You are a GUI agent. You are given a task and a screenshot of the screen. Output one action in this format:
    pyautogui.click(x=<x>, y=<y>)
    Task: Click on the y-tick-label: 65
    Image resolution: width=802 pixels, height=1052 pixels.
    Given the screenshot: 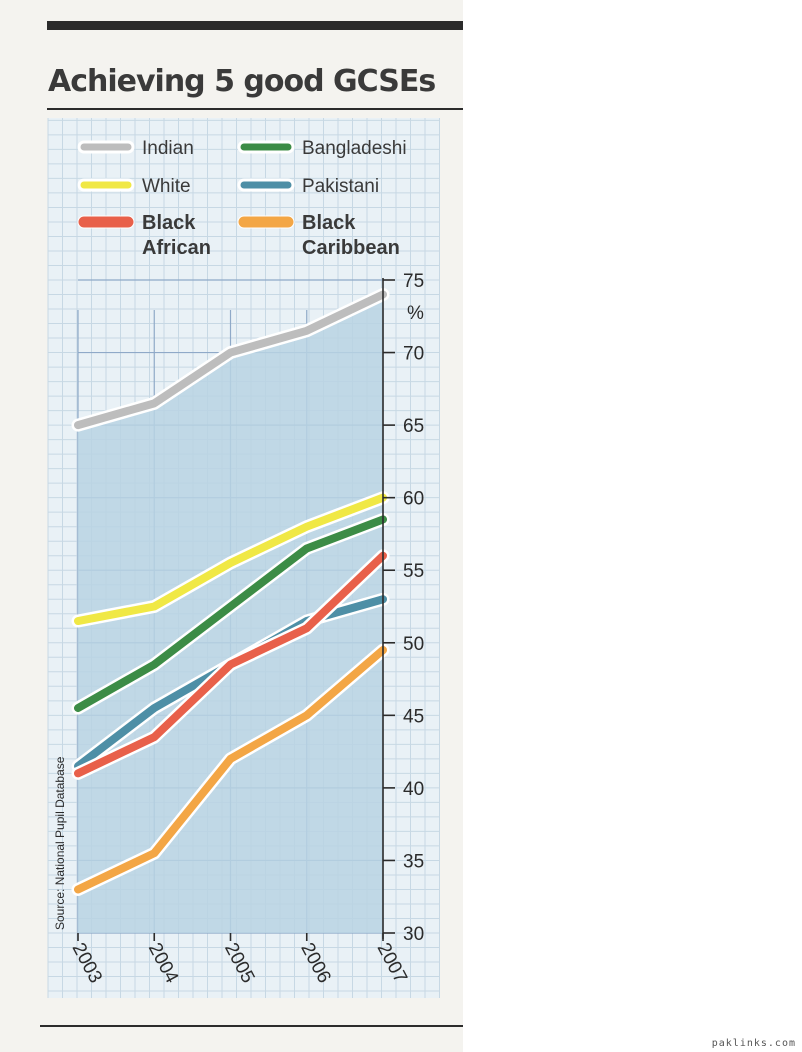 What is the action you would take?
    pyautogui.click(x=413, y=426)
    